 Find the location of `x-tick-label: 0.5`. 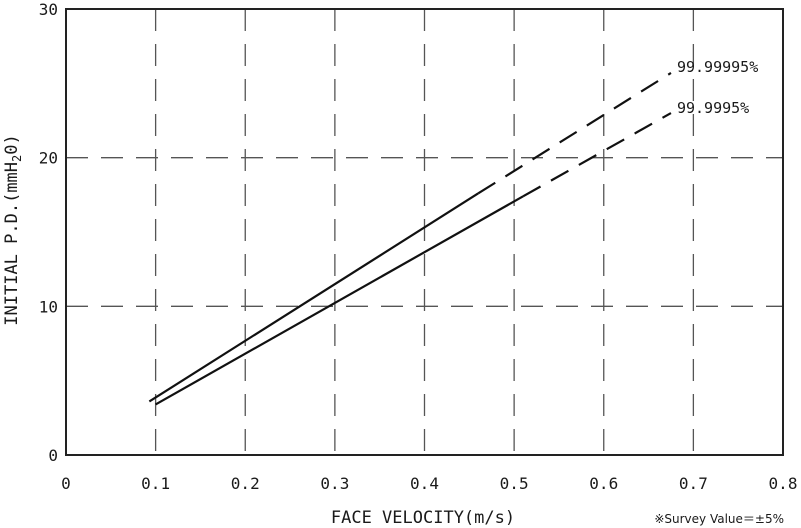

x-tick-label: 0.5 is located at coordinates (514, 483).